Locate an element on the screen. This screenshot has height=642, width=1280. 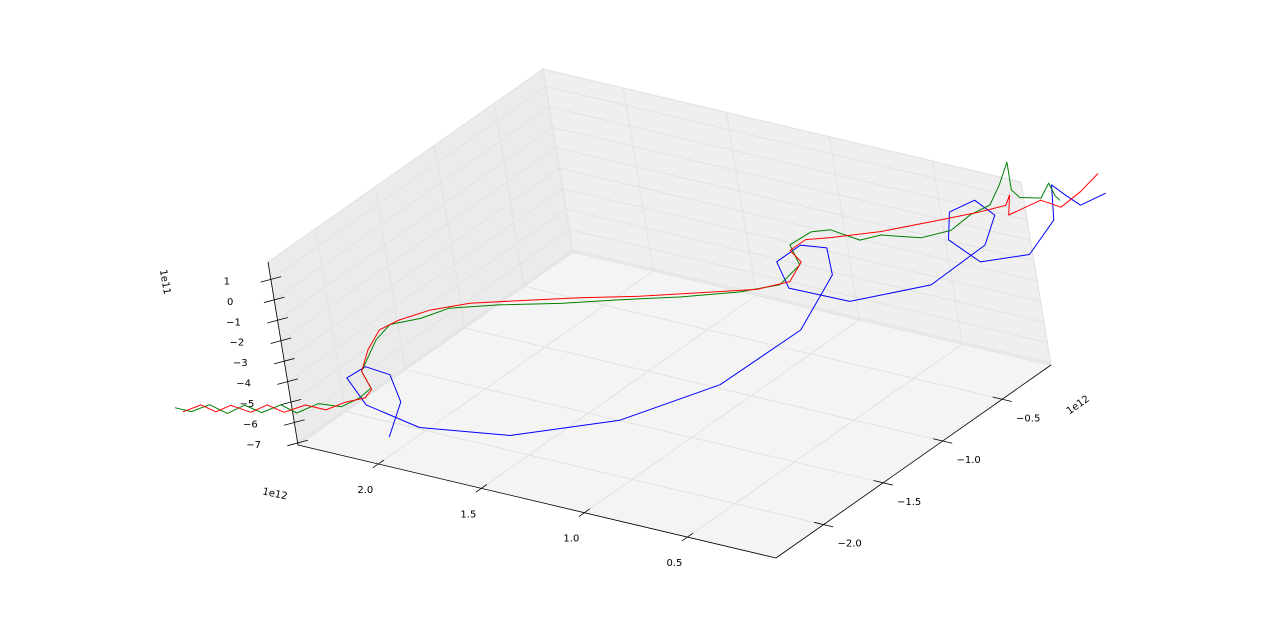
z-tick-label: 1 is located at coordinates (227, 281).